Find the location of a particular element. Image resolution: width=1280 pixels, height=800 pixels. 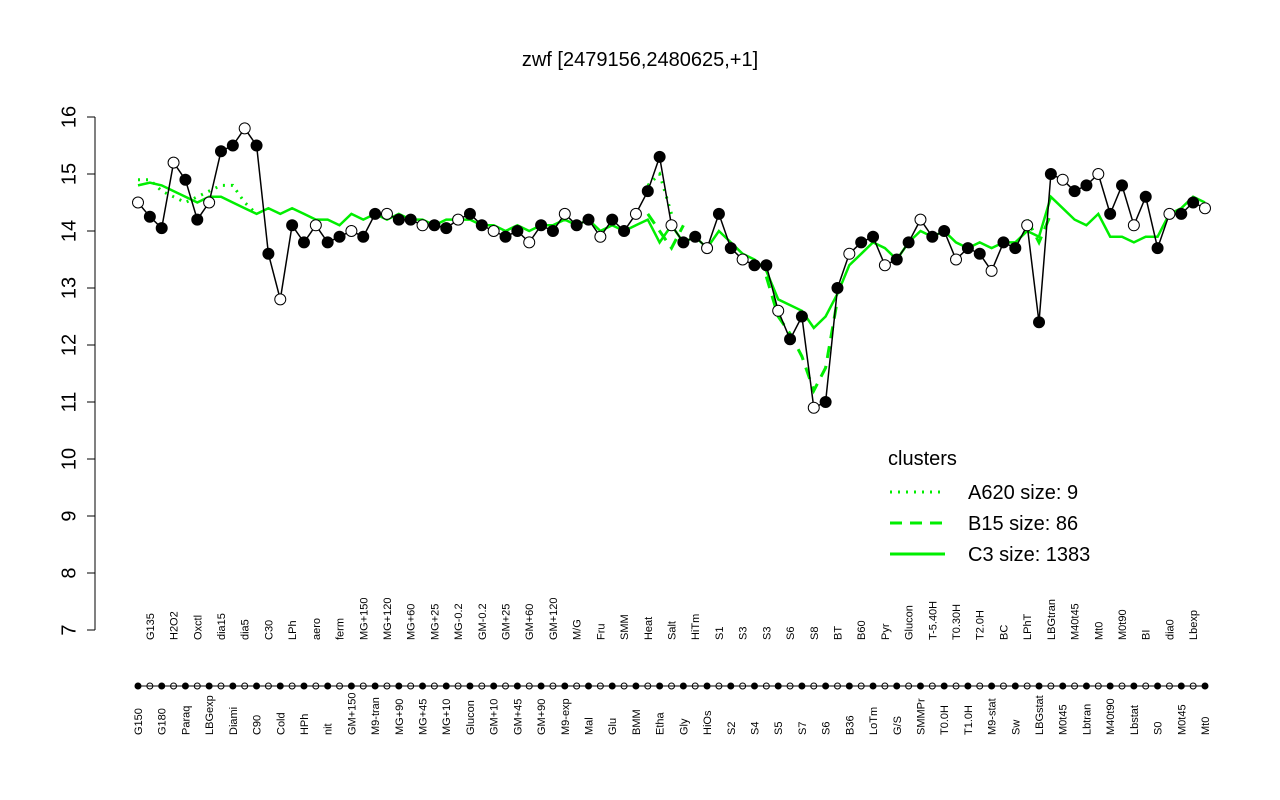

x-tick-label: Fru is located at coordinates (601, 632).